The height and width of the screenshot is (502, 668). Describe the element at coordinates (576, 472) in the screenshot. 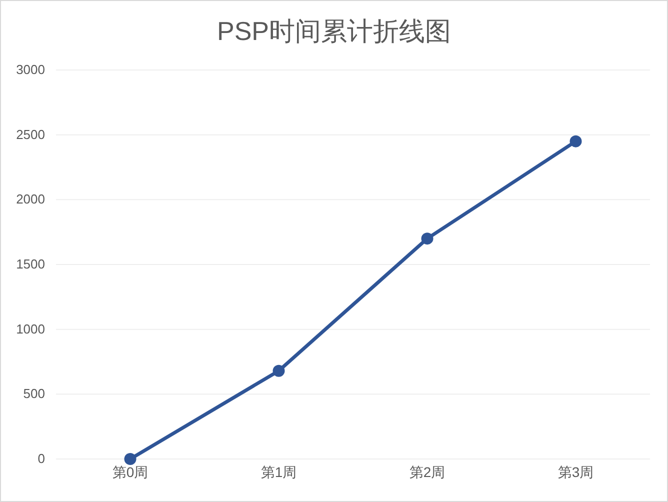

I see `x-tick-label: 第3周` at that location.